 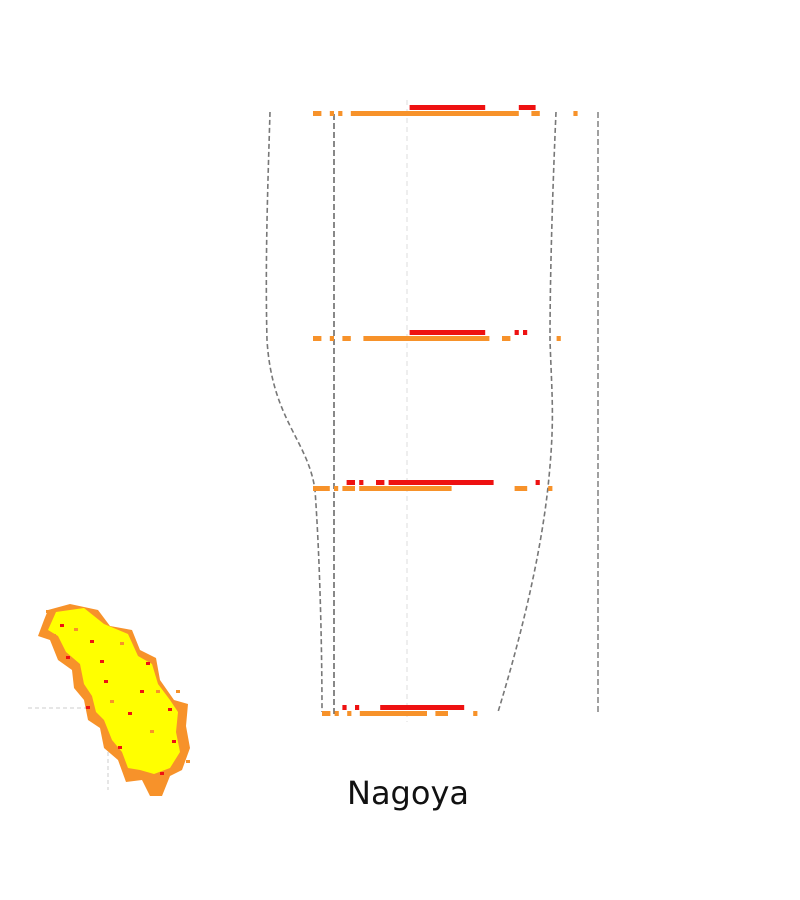 I want to click on right-outline, so click(x=527, y=412).